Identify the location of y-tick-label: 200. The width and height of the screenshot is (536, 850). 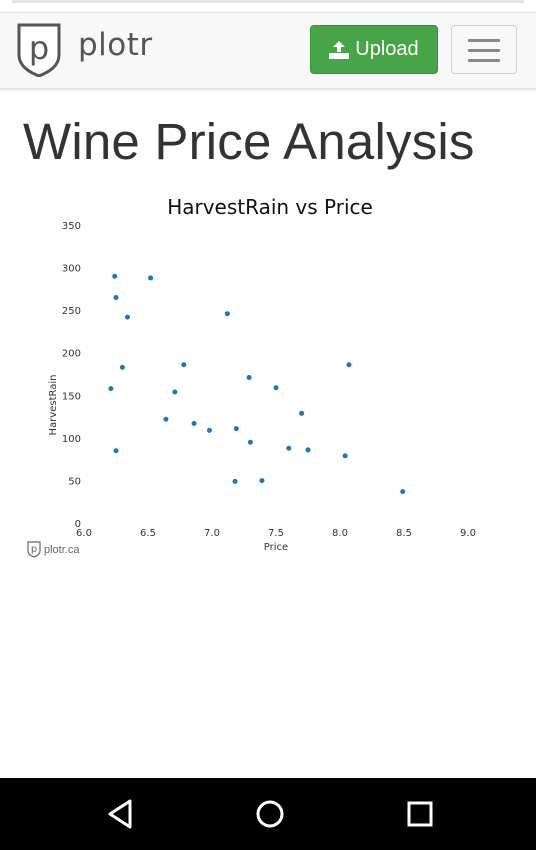
(71, 354).